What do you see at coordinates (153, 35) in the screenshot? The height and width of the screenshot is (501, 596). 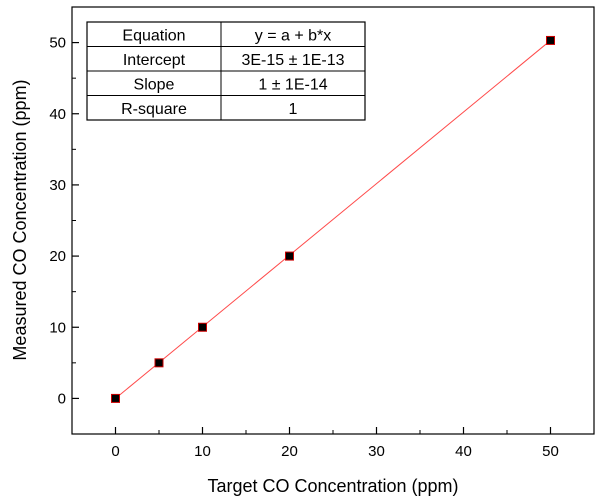 I see `table-cell-label: Equation` at bounding box center [153, 35].